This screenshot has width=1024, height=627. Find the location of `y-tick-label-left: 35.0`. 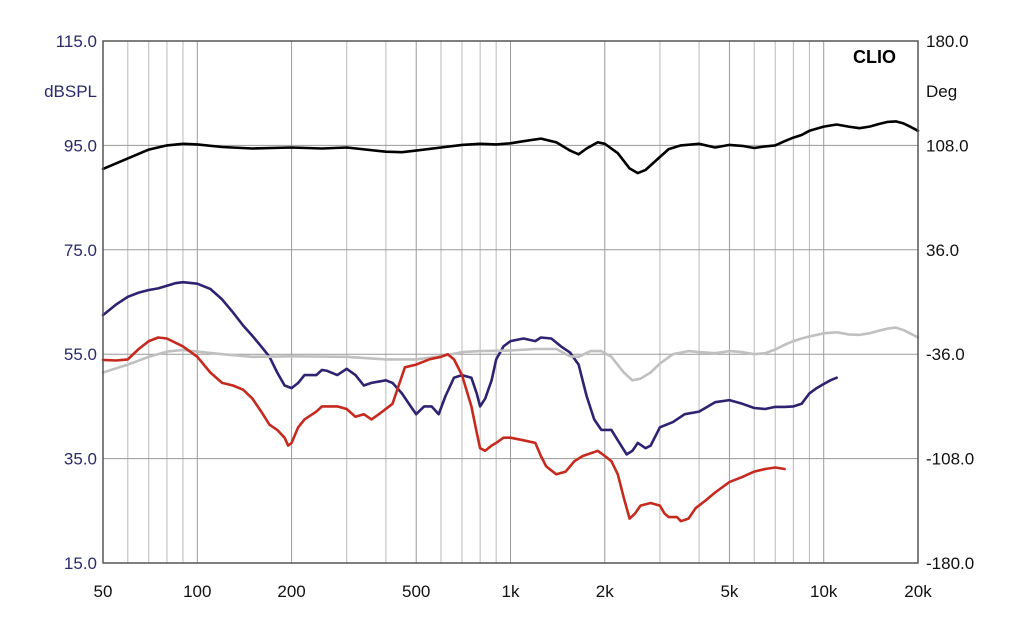

y-tick-label-left: 35.0 is located at coordinates (80, 459).